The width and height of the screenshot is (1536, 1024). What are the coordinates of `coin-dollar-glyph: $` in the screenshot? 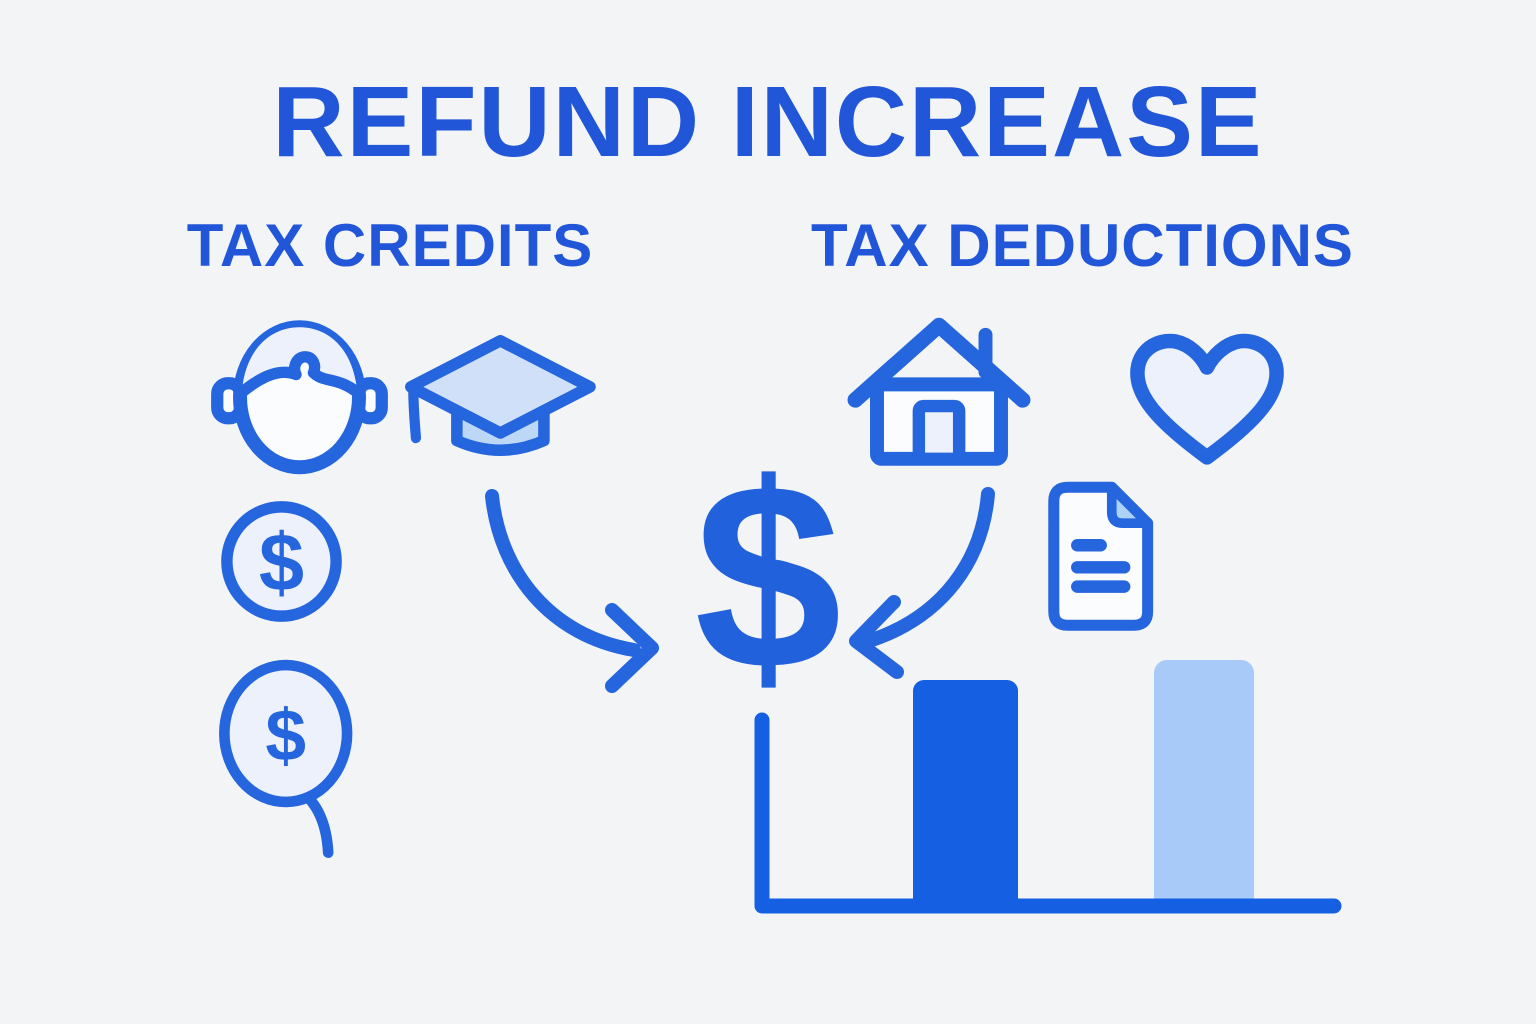 It's located at (281, 563).